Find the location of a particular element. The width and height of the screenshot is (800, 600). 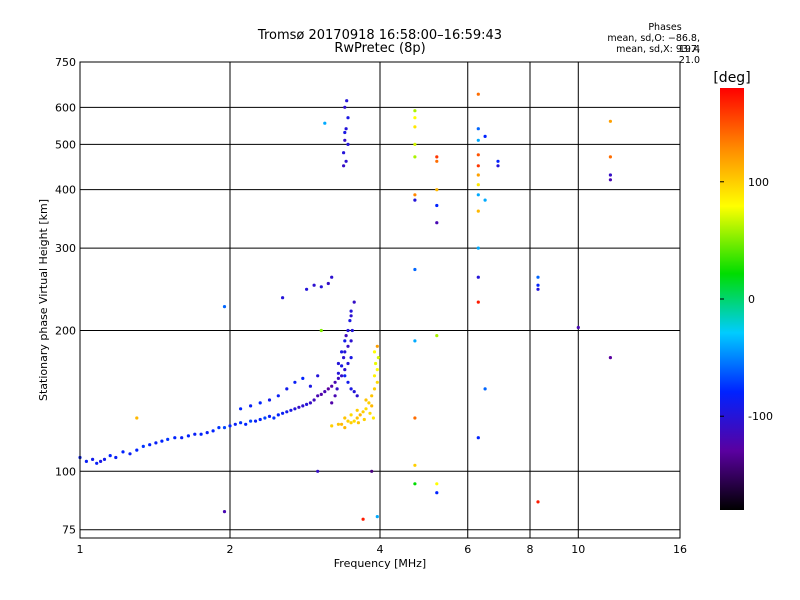

colorbar-label: [deg] is located at coordinates (731, 78).